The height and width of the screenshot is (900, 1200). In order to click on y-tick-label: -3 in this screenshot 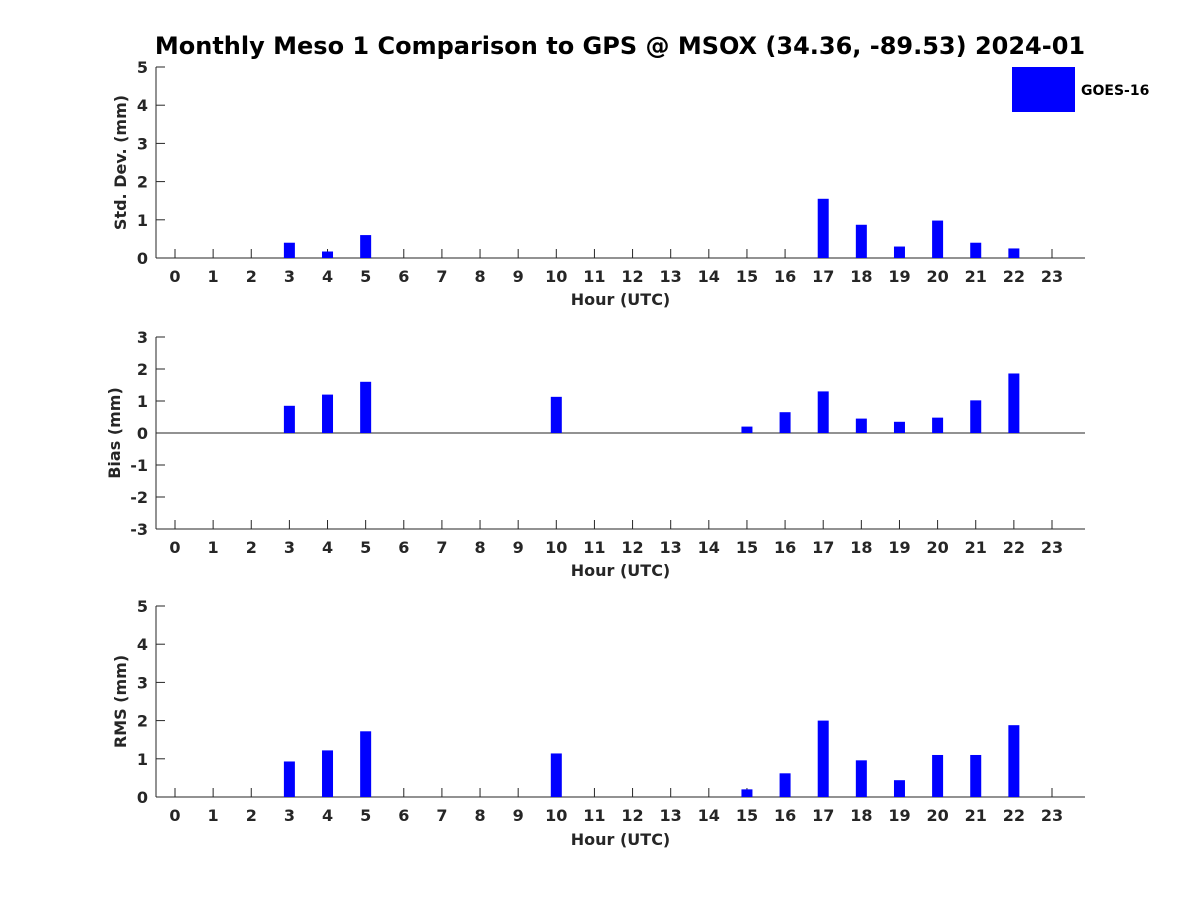, I will do `click(139, 529)`.